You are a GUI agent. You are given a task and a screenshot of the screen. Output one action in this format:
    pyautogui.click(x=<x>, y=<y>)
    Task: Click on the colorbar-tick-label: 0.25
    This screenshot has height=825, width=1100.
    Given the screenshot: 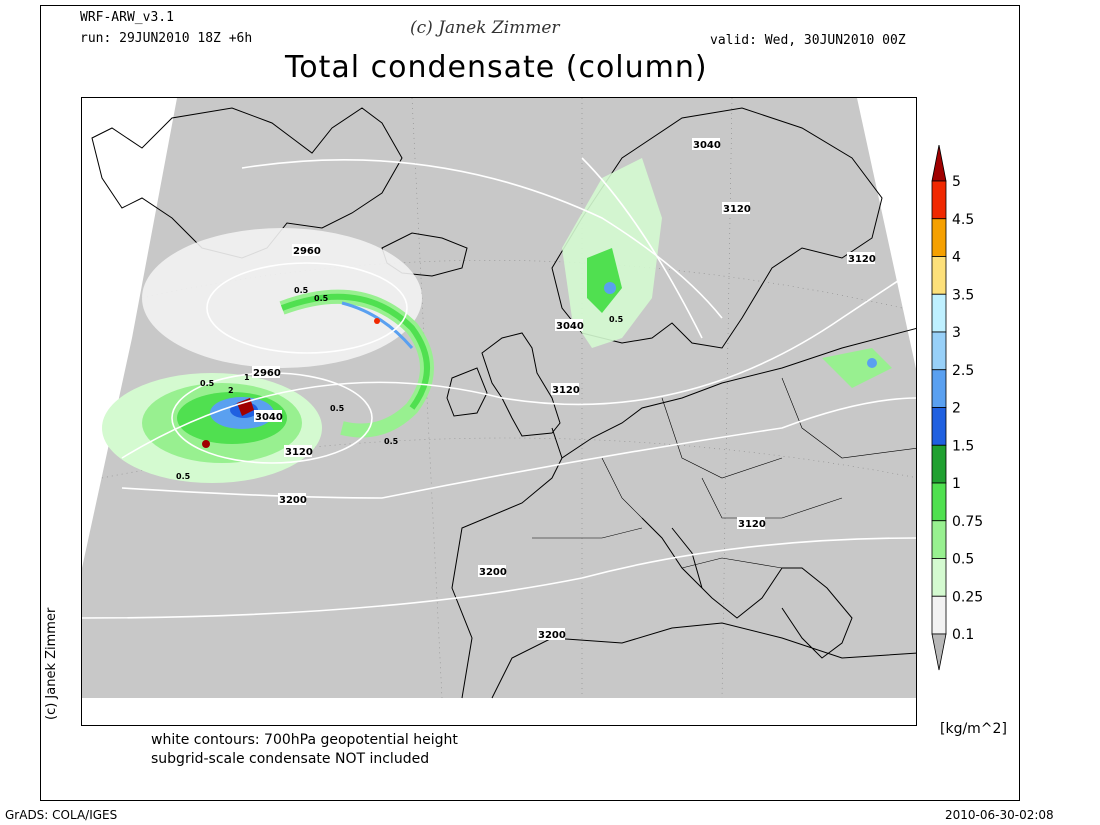 What is the action you would take?
    pyautogui.click(x=967, y=597)
    